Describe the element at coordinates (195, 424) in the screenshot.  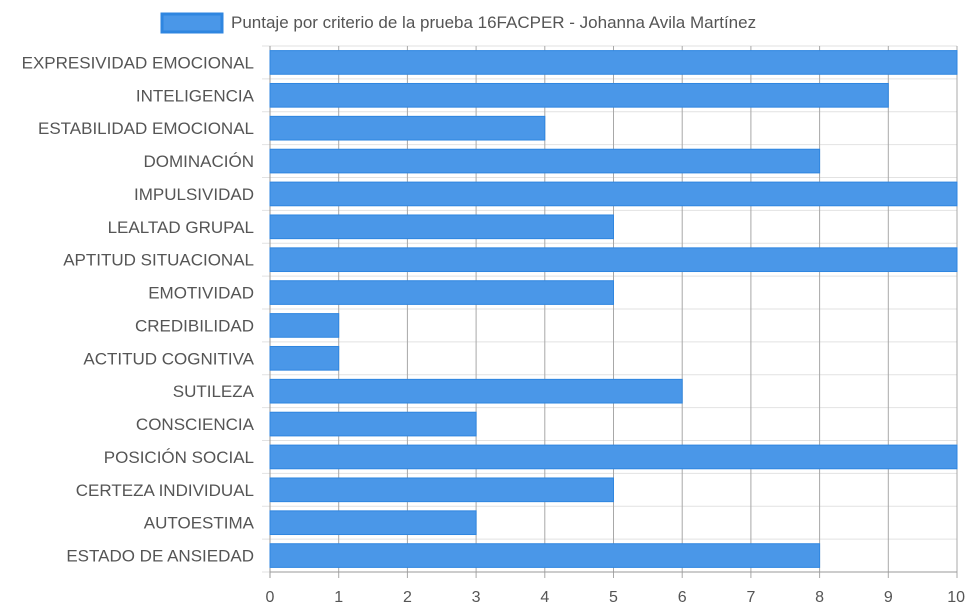
I see `category-label: CONSCIENCIA` at that location.